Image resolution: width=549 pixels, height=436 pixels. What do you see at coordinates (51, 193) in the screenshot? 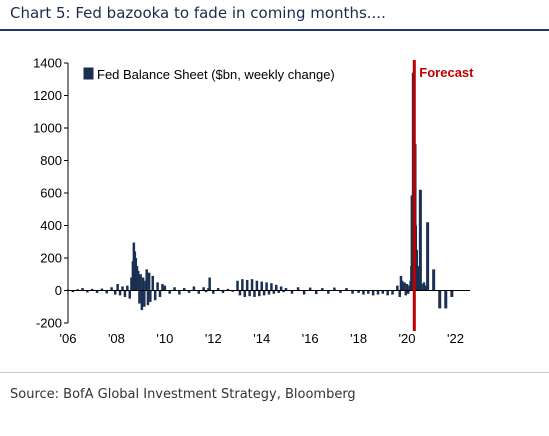
I see `y-tick-label: 600` at bounding box center [51, 193].